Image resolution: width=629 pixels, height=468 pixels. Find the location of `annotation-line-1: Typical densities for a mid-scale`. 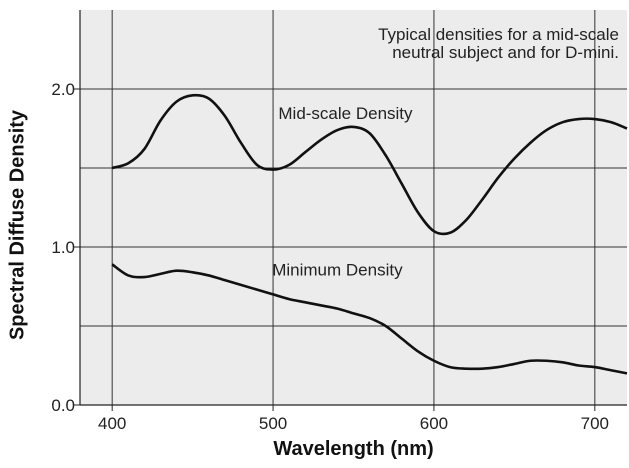

annotation-line-1: Typical densities for a mid-scale is located at coordinates (498, 34).